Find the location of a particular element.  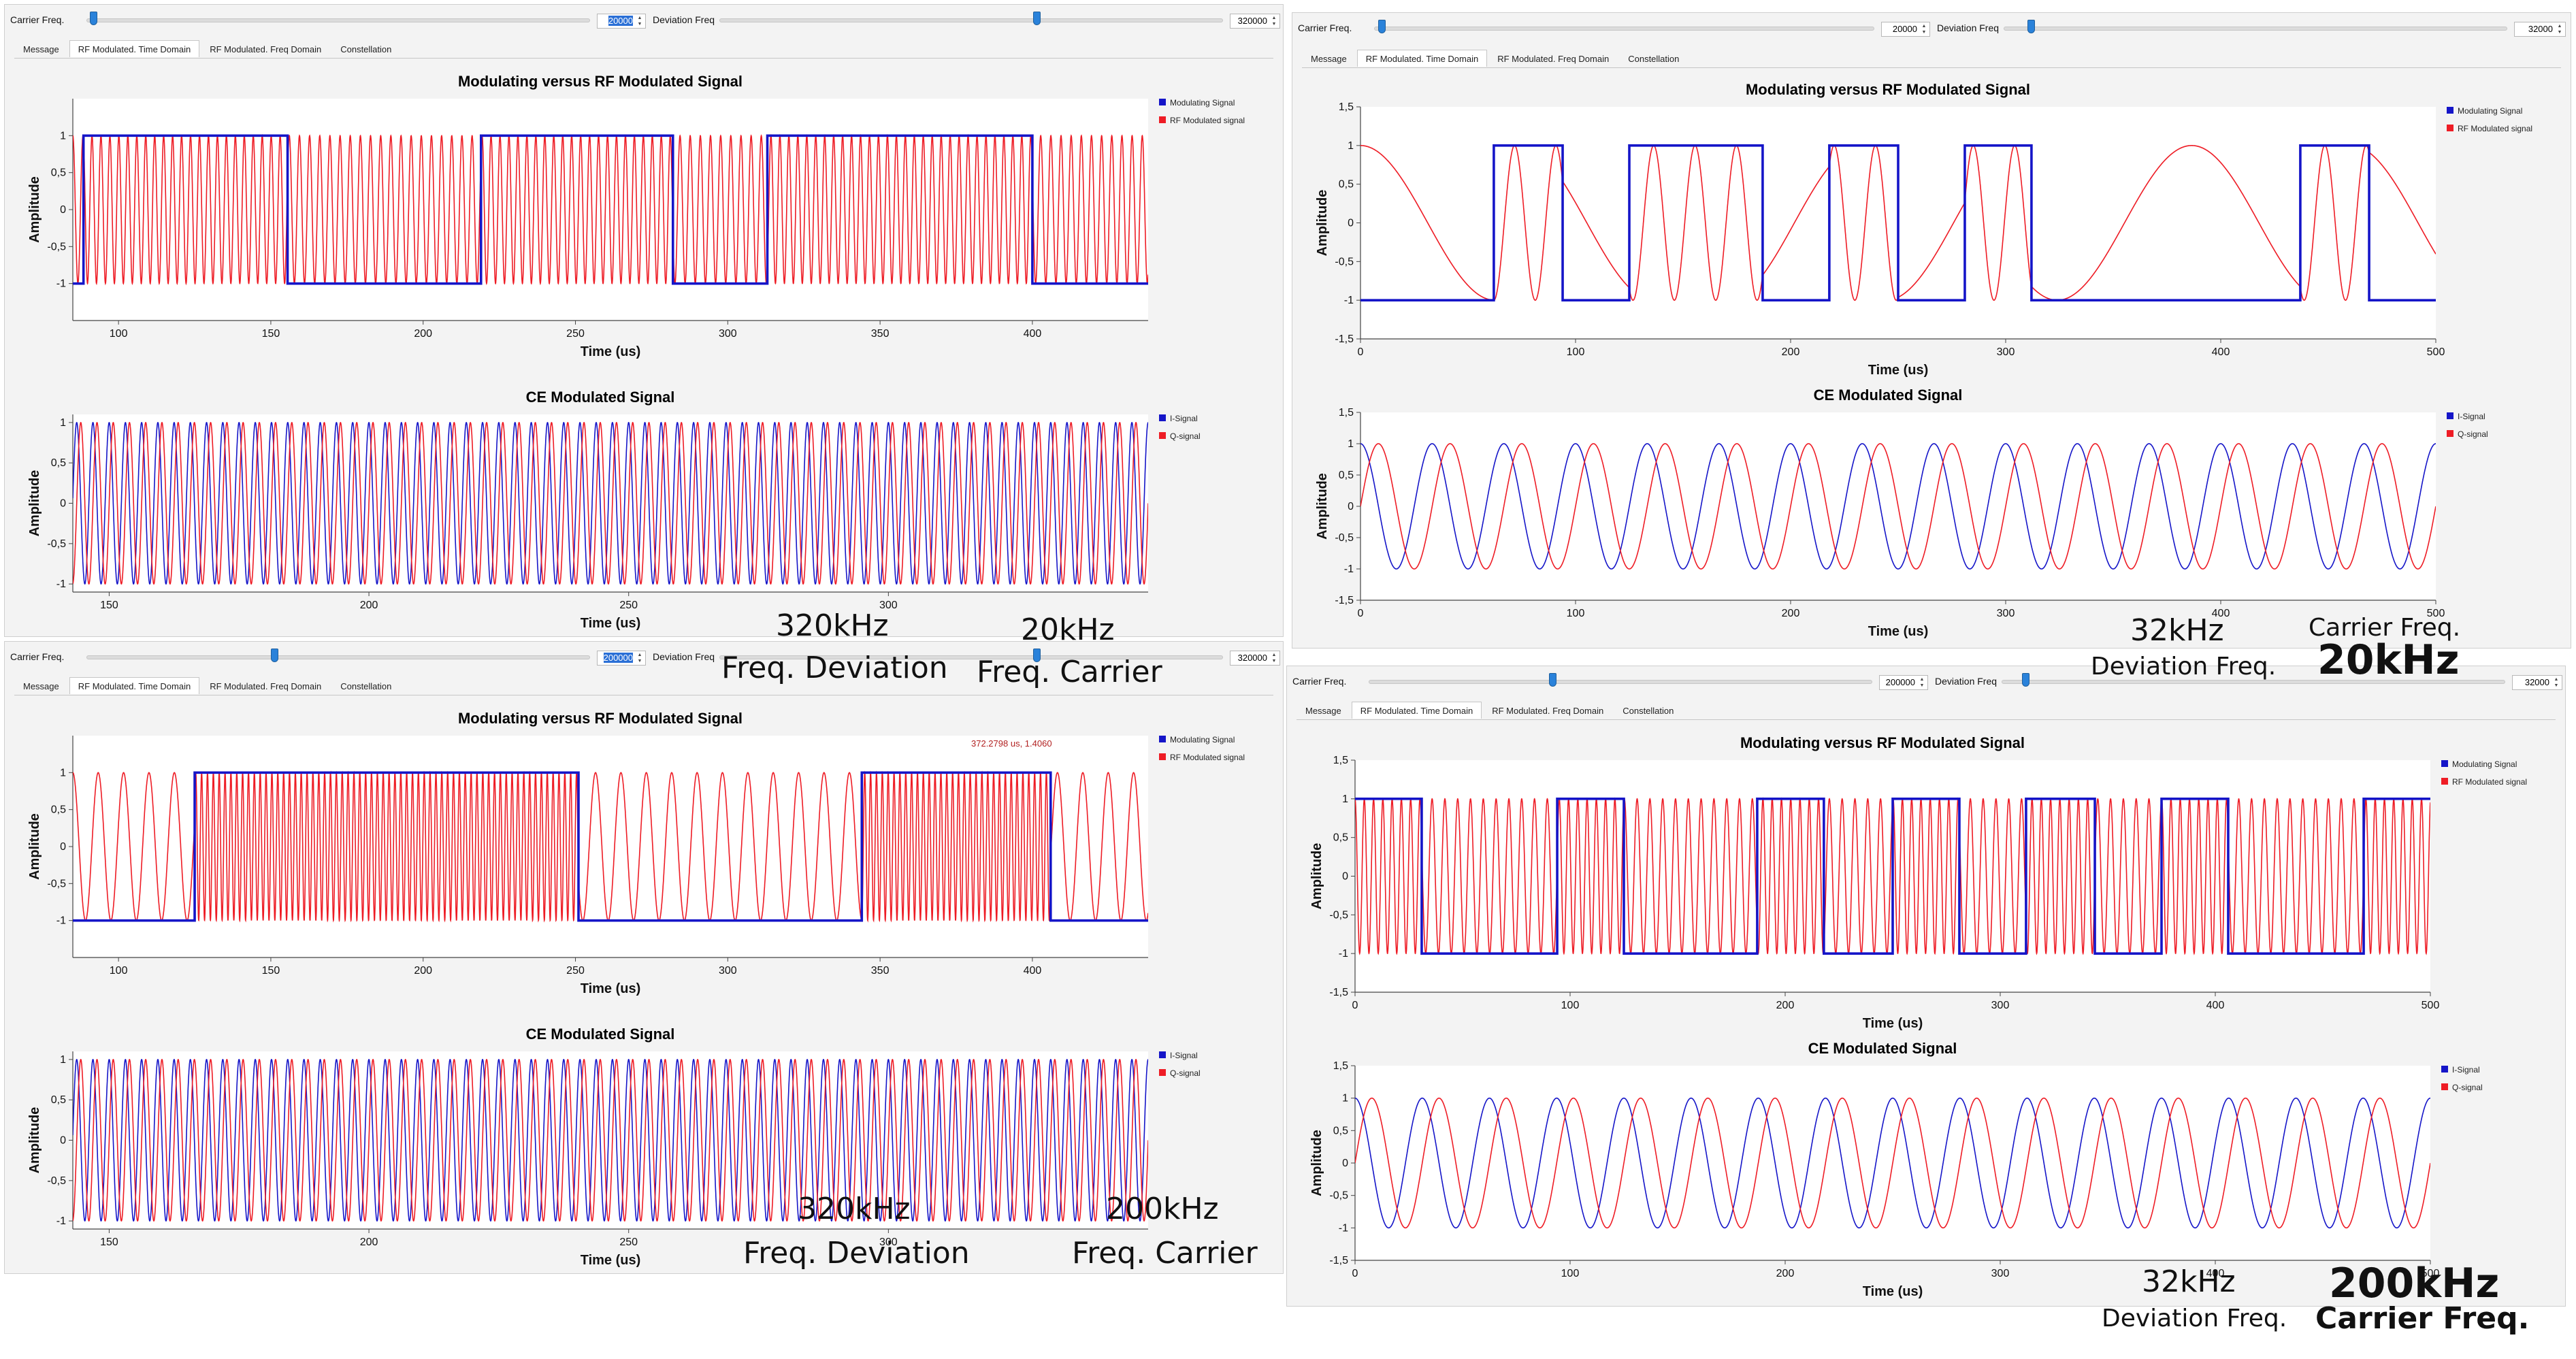

modulating-signal-line is located at coordinates (1892, 876).